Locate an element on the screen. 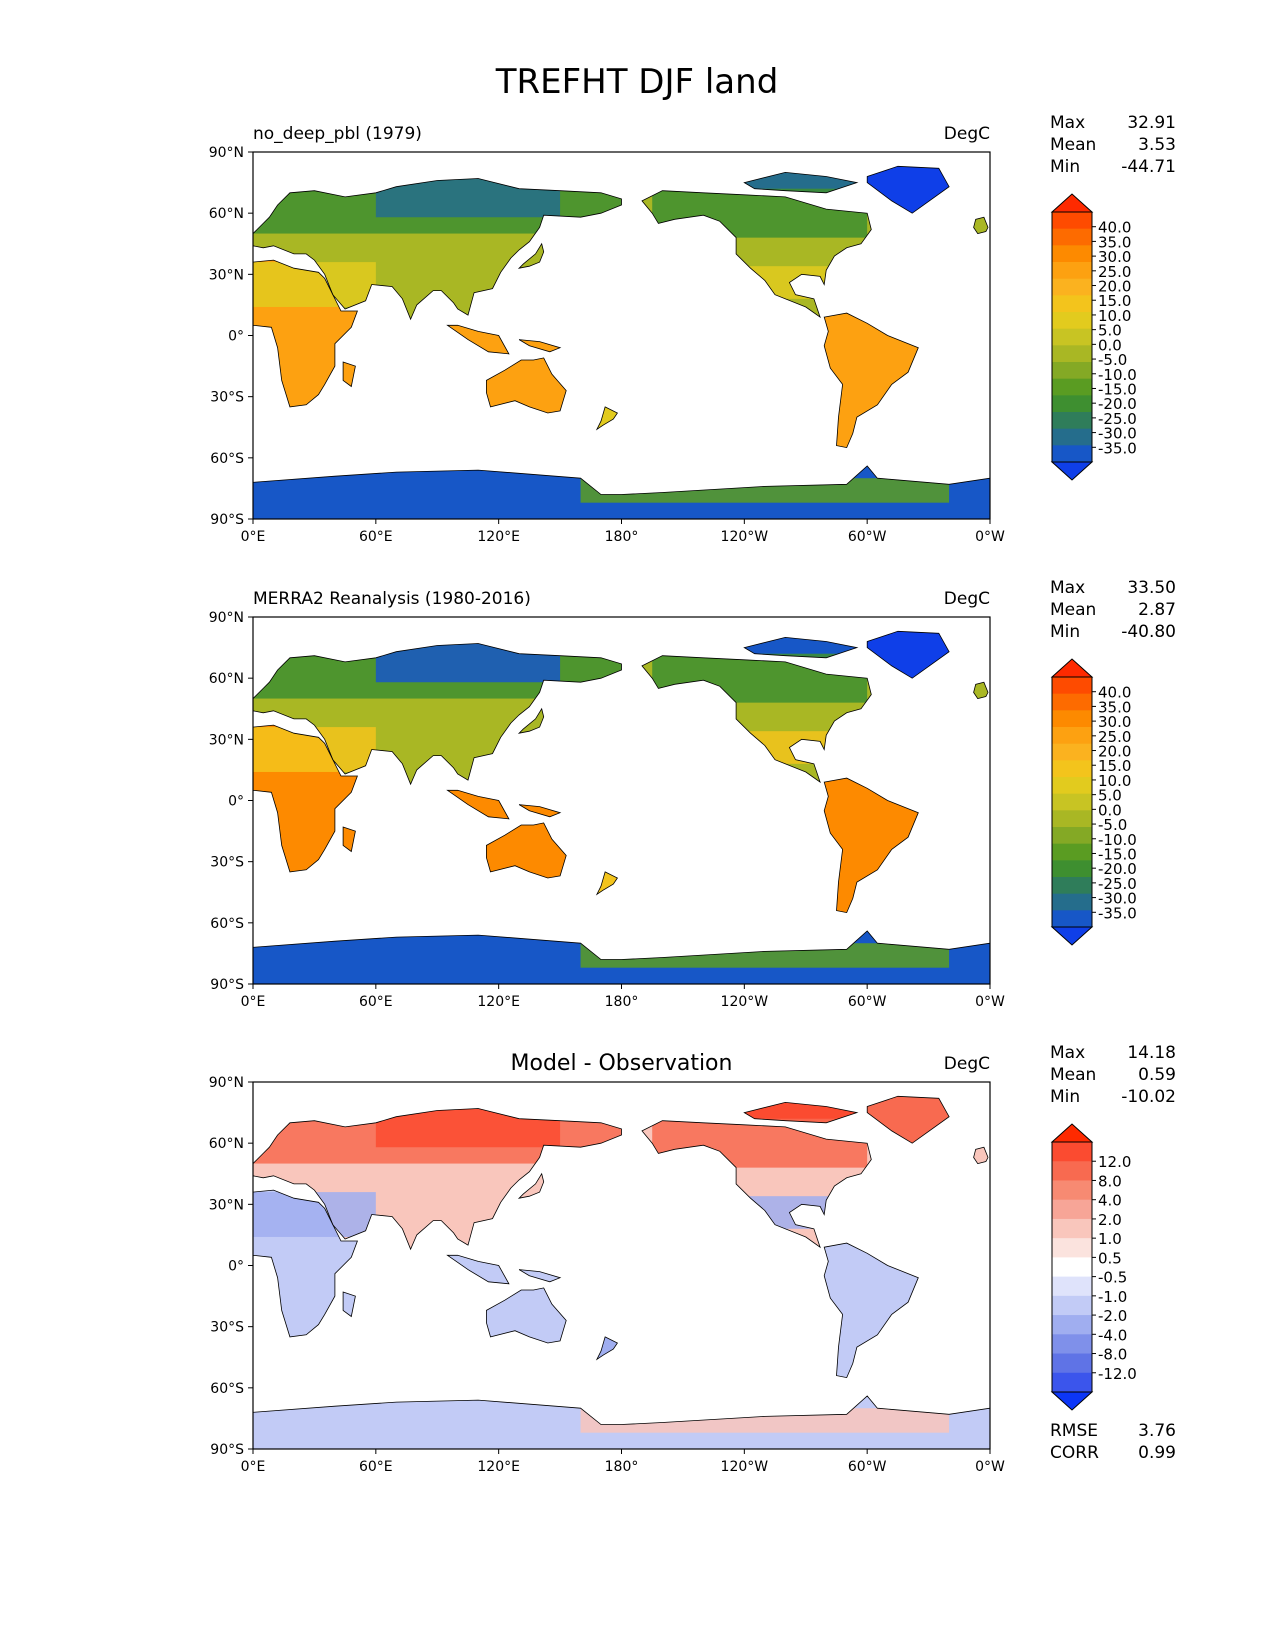 The height and width of the screenshot is (1650, 1275). stat-label-rmse: RMSE is located at coordinates (1074, 1431).